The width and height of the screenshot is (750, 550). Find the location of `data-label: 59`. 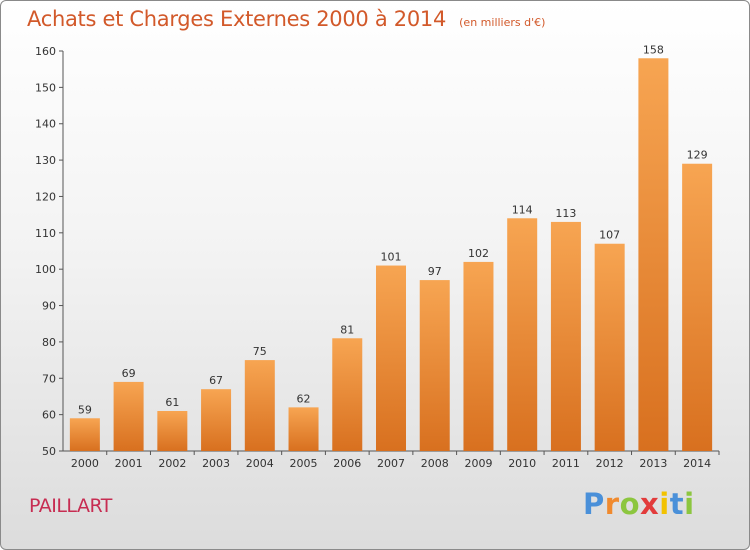

data-label: 59 is located at coordinates (85, 409).